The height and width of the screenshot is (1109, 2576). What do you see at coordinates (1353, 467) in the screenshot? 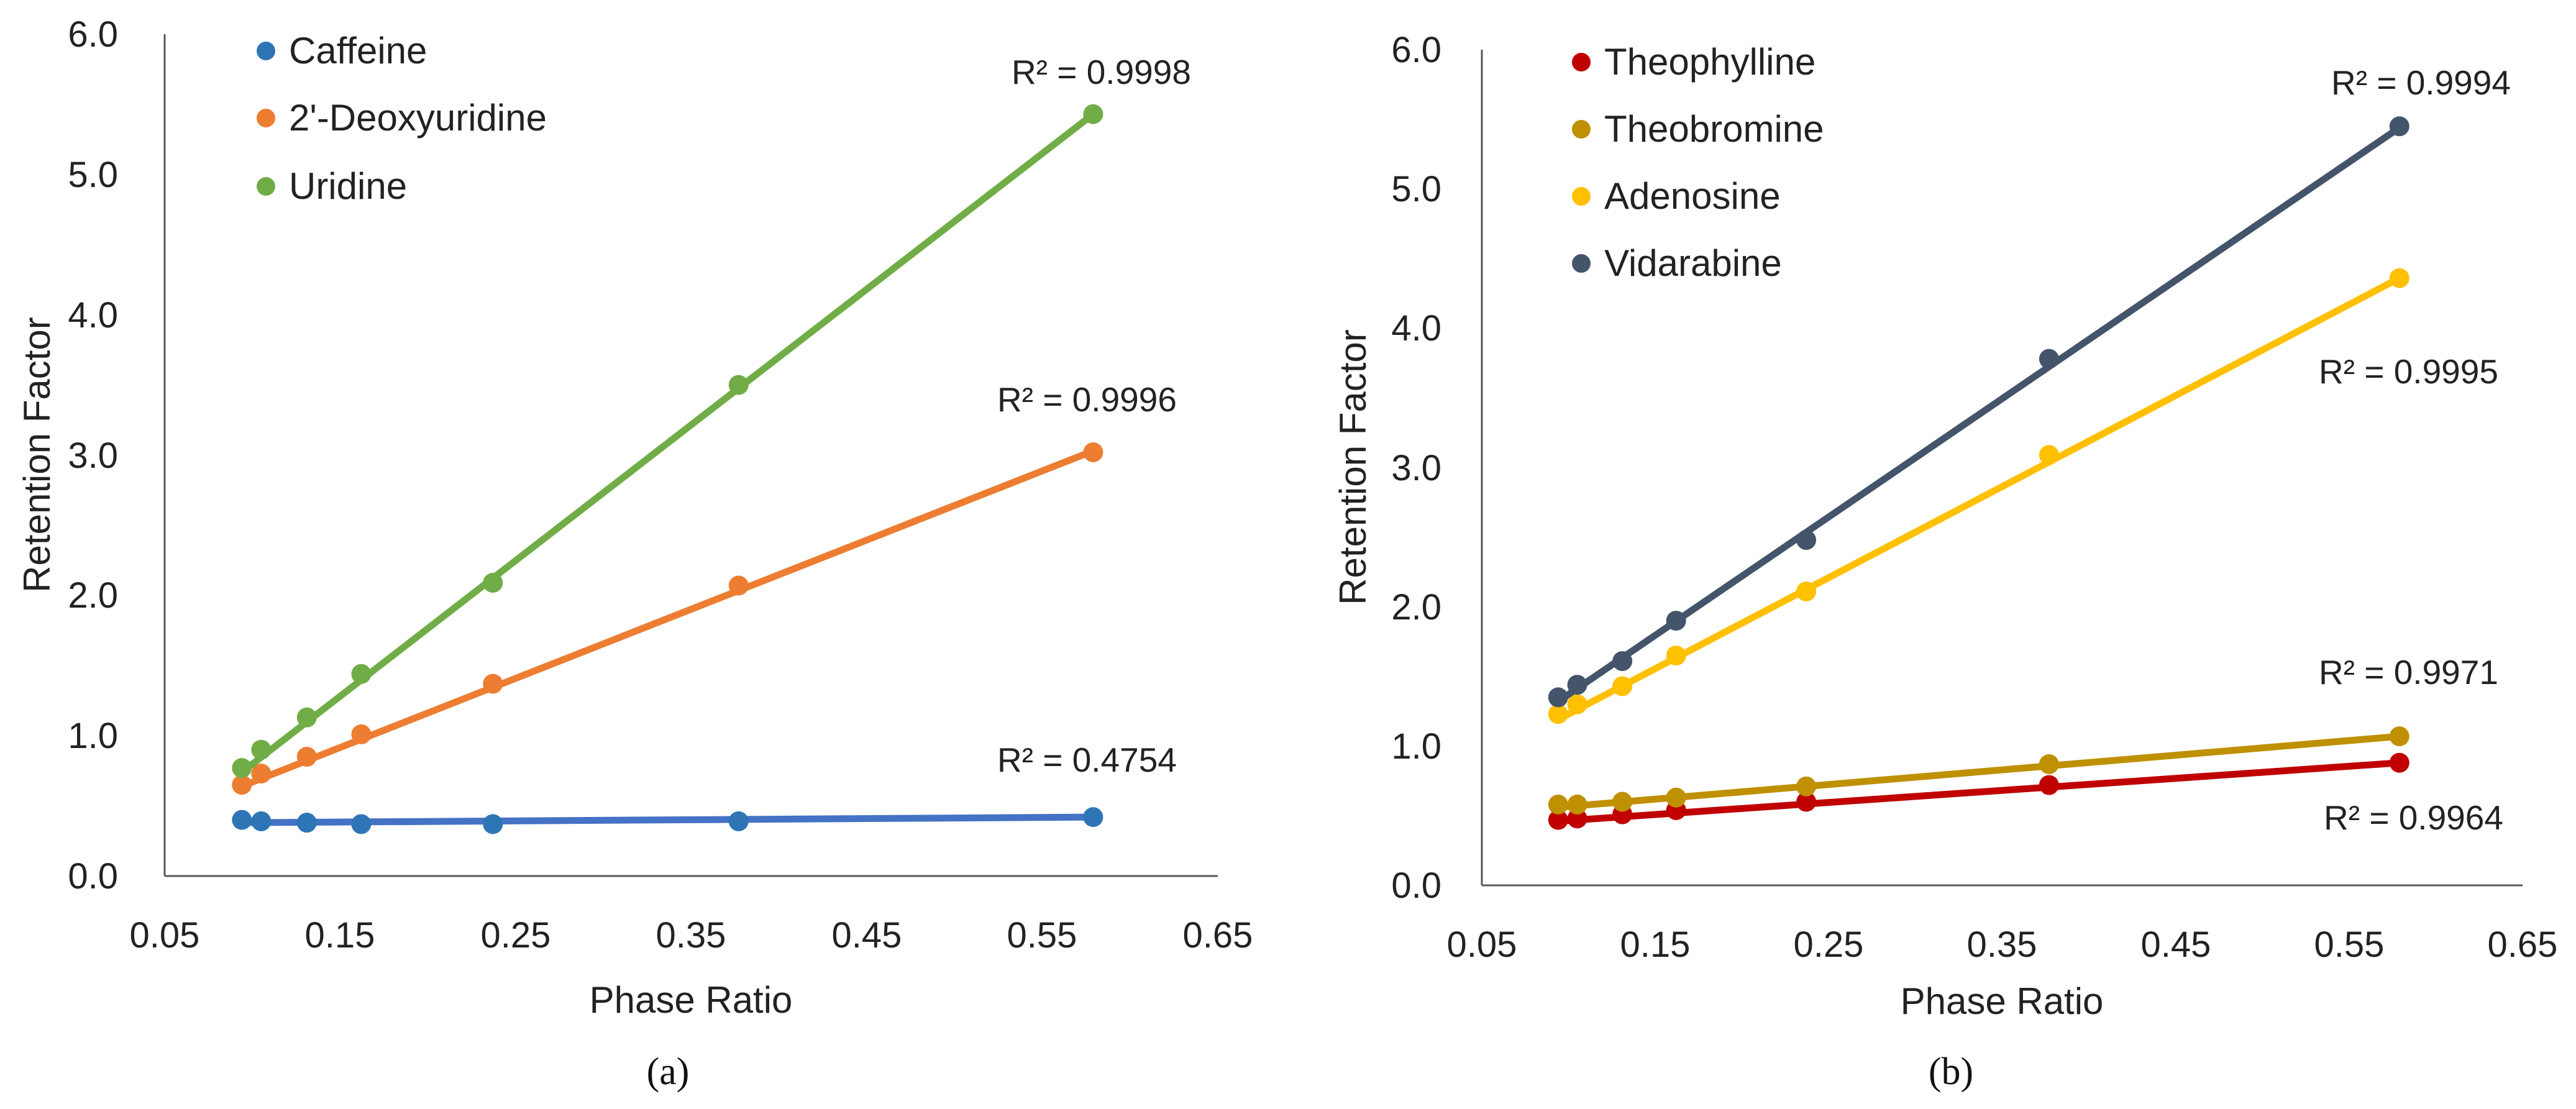
I see `y-axis-title-b: Retention Factor` at bounding box center [1353, 467].